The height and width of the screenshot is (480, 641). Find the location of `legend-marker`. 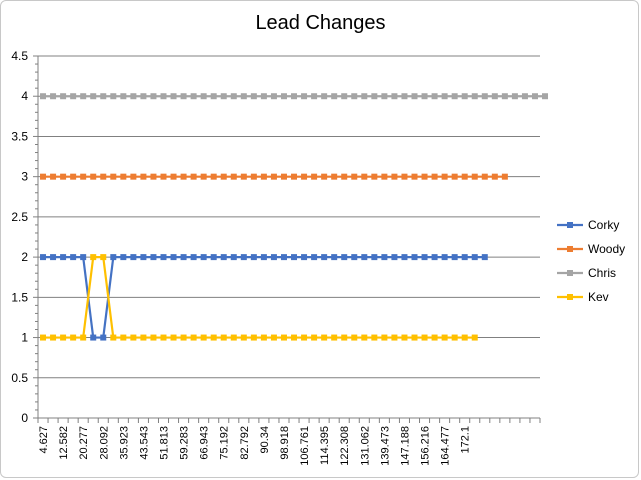

legend-marker is located at coordinates (570, 249).